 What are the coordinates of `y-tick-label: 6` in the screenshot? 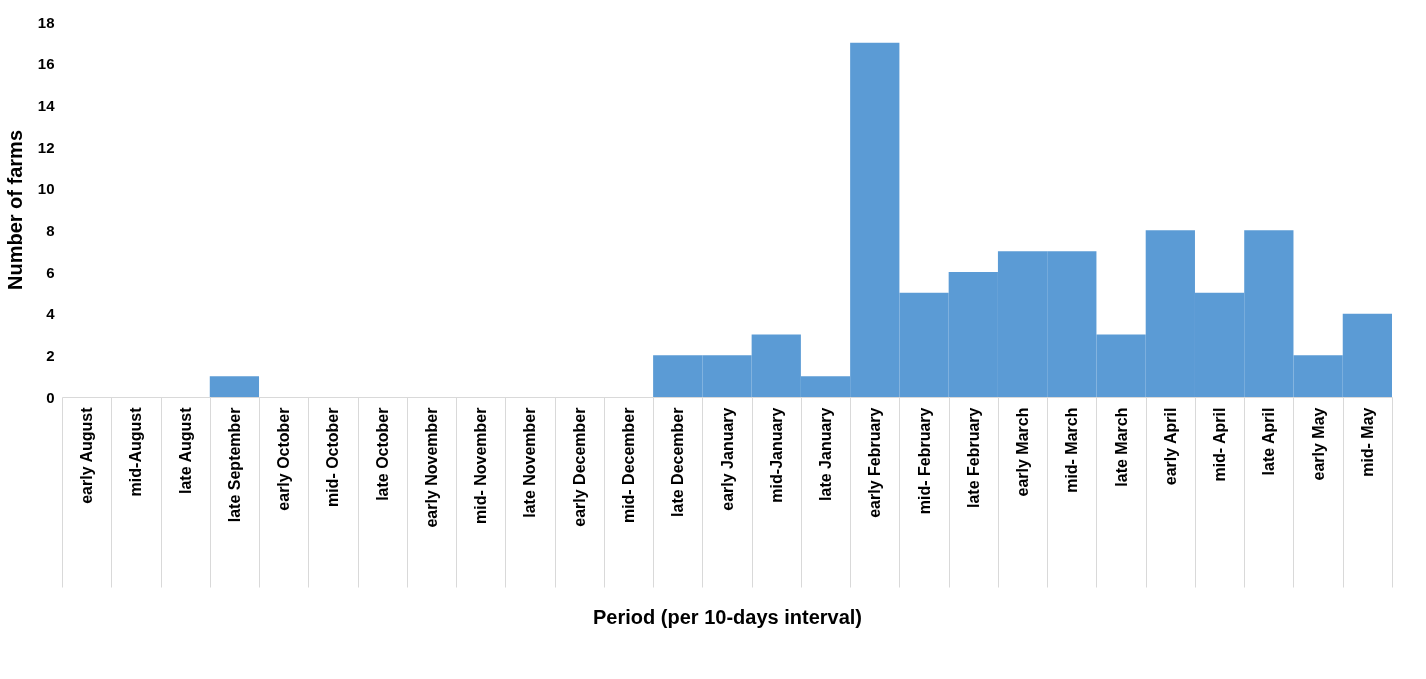 It's located at (50, 272).